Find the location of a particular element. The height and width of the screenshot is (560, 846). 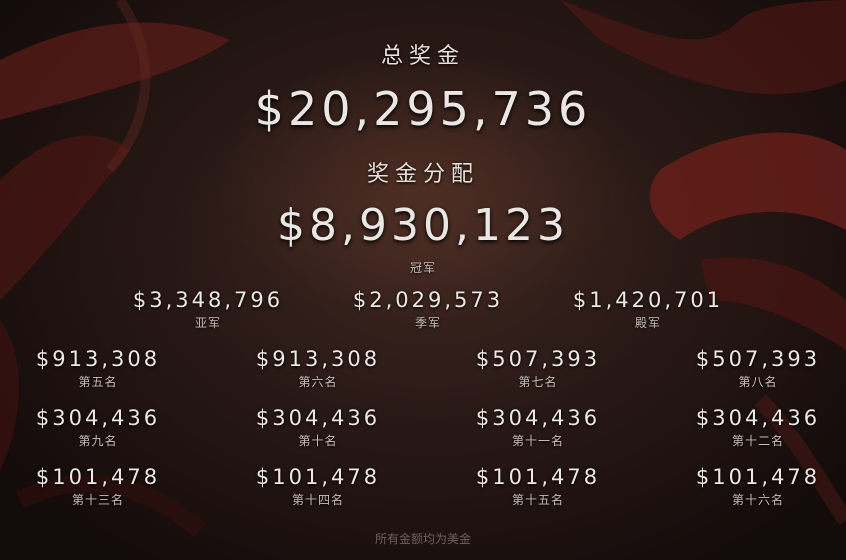

place-11: $304,436 第十一名 is located at coordinates (538, 427).